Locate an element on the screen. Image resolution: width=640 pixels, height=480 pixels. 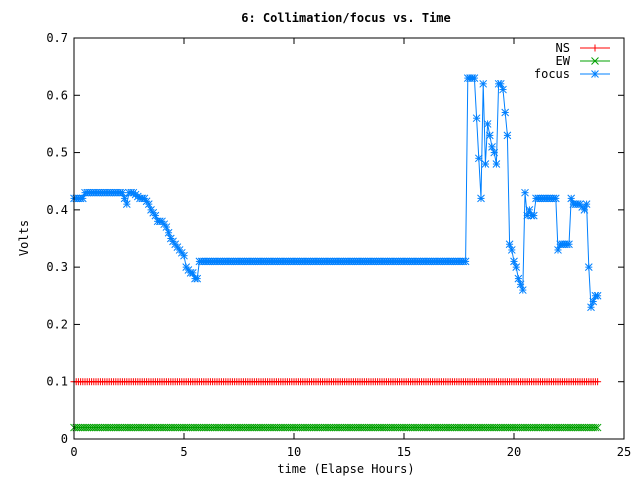
y-tick-label: 0.6 is located at coordinates (57, 95).